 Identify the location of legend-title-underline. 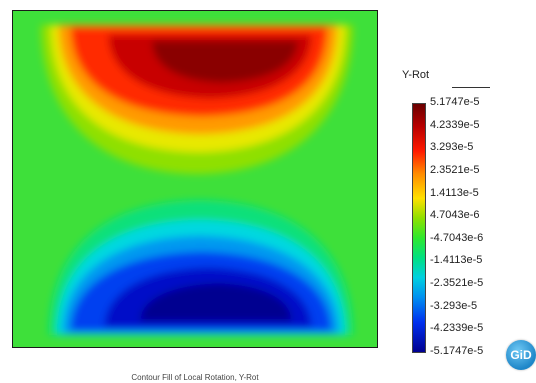
(471, 87).